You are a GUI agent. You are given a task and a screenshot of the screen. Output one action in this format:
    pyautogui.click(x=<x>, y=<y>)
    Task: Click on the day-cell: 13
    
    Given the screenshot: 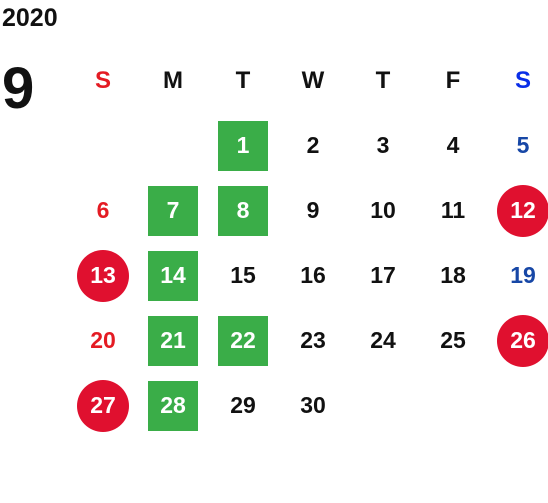 What is the action you would take?
    pyautogui.click(x=103, y=275)
    